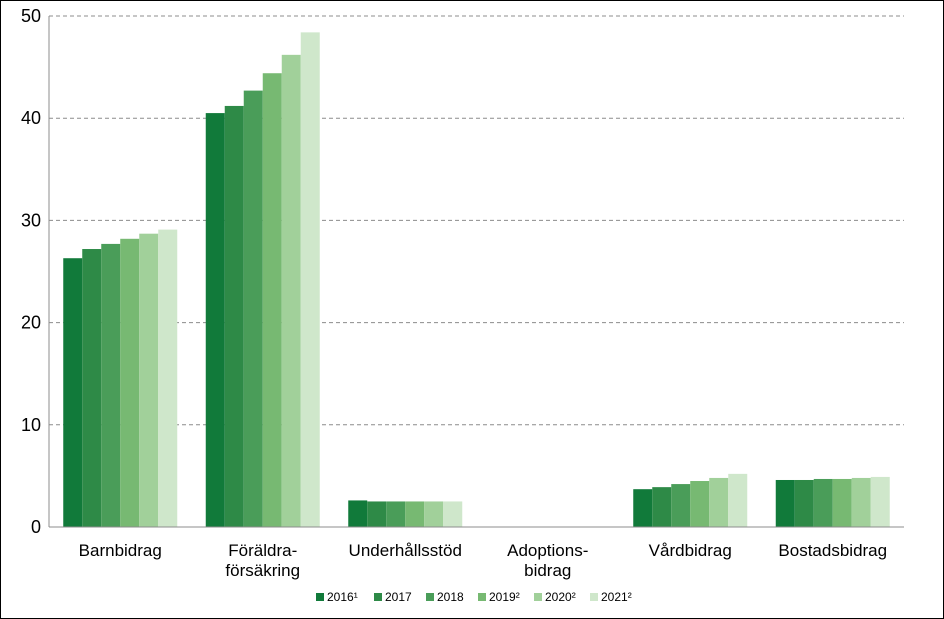 The height and width of the screenshot is (619, 944). I want to click on legend-label-3: 2019², so click(504, 597).